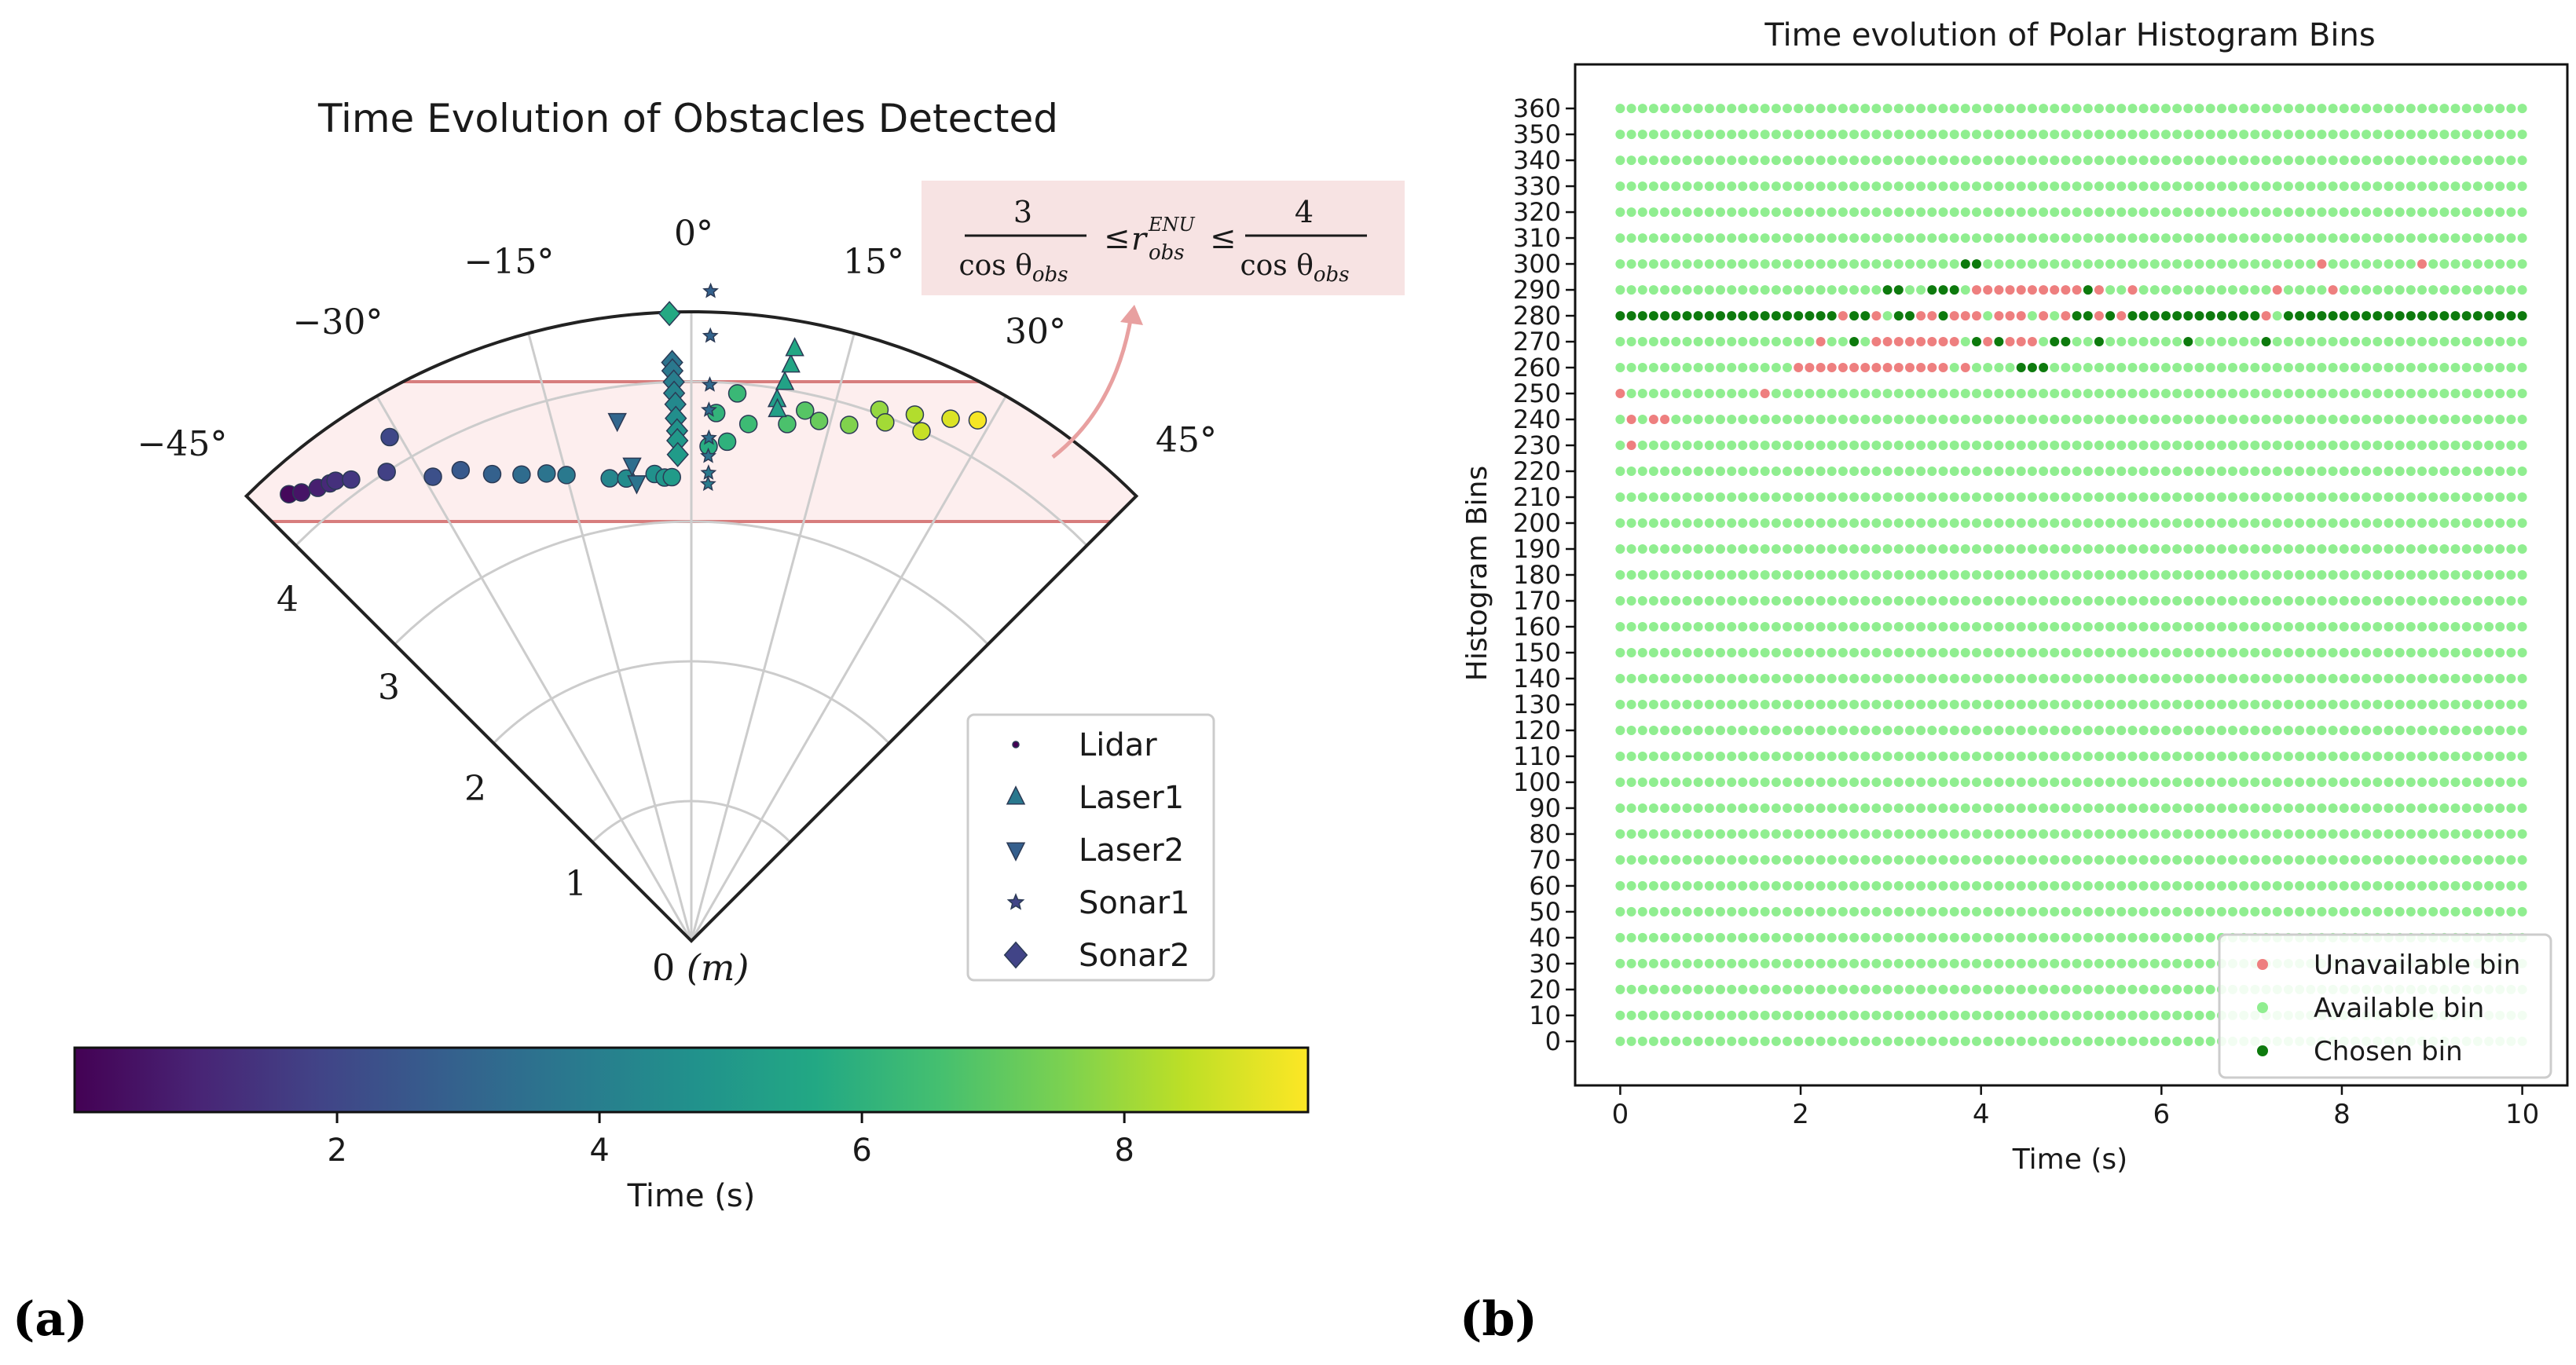 This screenshot has width=2576, height=1365. What do you see at coordinates (1620, 1114) in the screenshot?
I see `x-tick-label: 0` at bounding box center [1620, 1114].